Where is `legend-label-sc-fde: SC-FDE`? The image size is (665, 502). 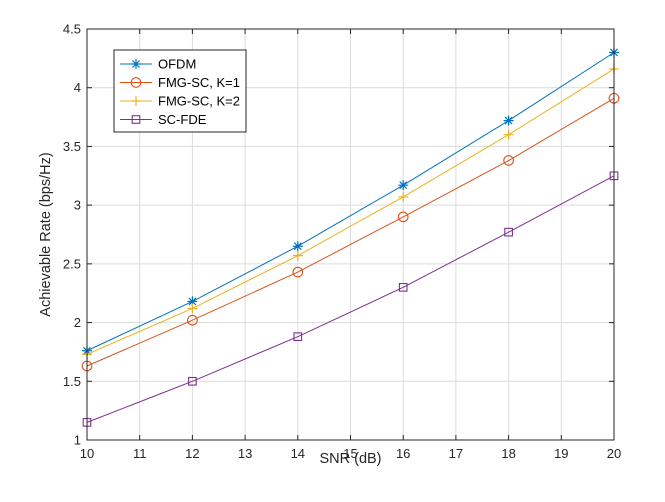 legend-label-sc-fde: SC-FDE is located at coordinates (182, 119).